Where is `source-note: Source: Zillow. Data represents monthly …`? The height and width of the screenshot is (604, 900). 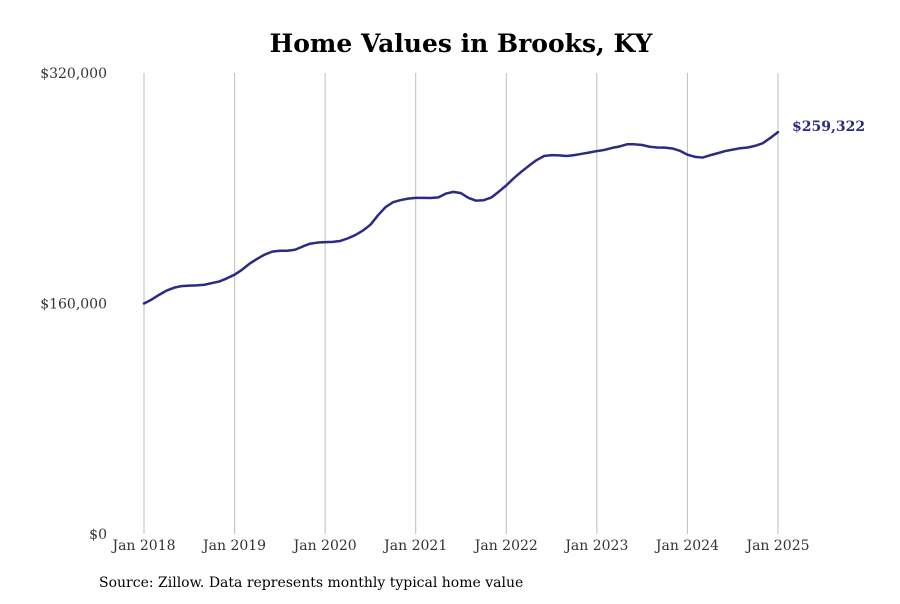
source-note: Source: Zillow. Data represents monthly … is located at coordinates (311, 583).